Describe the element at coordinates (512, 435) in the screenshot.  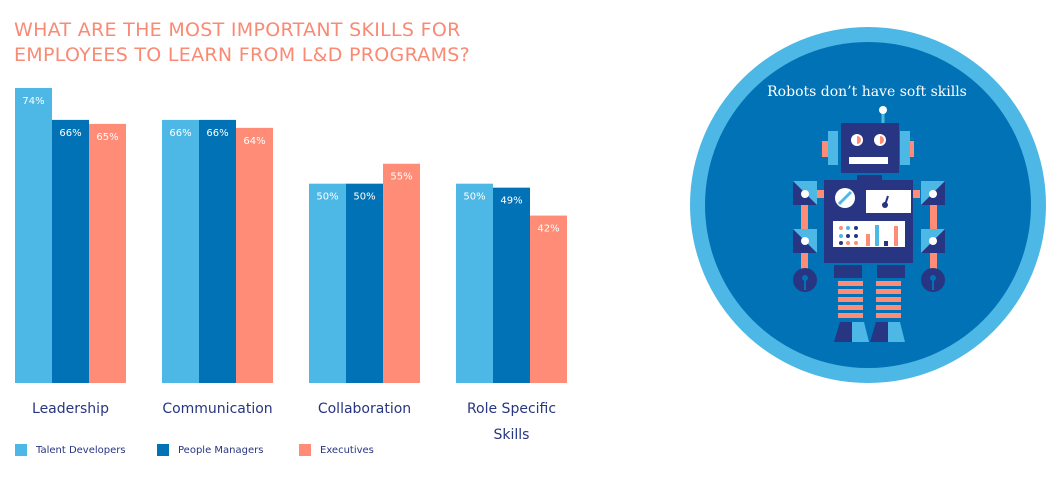
I see `category-label: Skills` at that location.